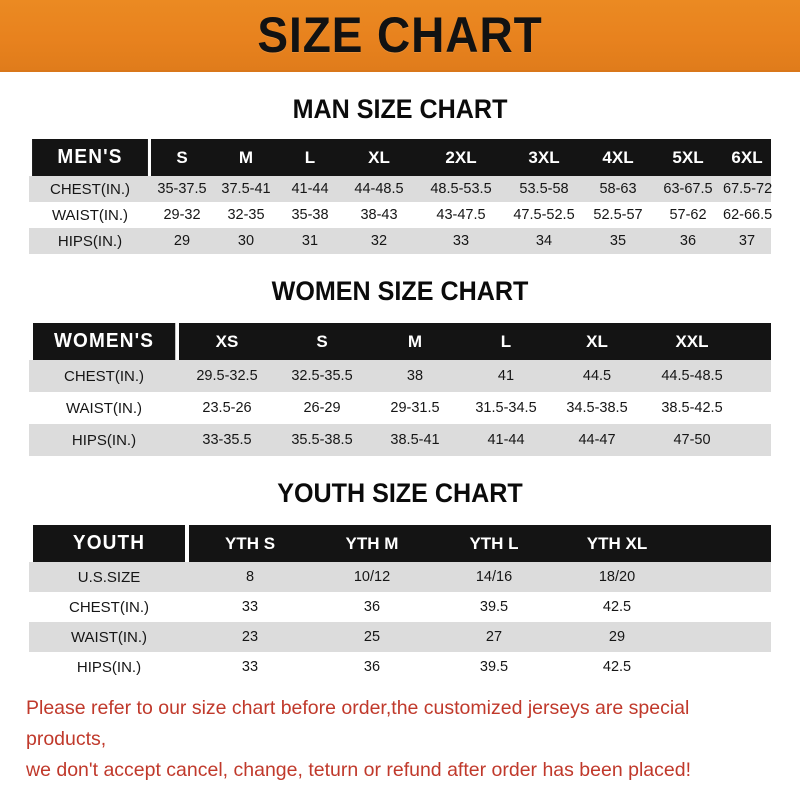  I want to click on table-row: HIPS(IN.) 33 36 39.5 42.5, so click(400, 667).